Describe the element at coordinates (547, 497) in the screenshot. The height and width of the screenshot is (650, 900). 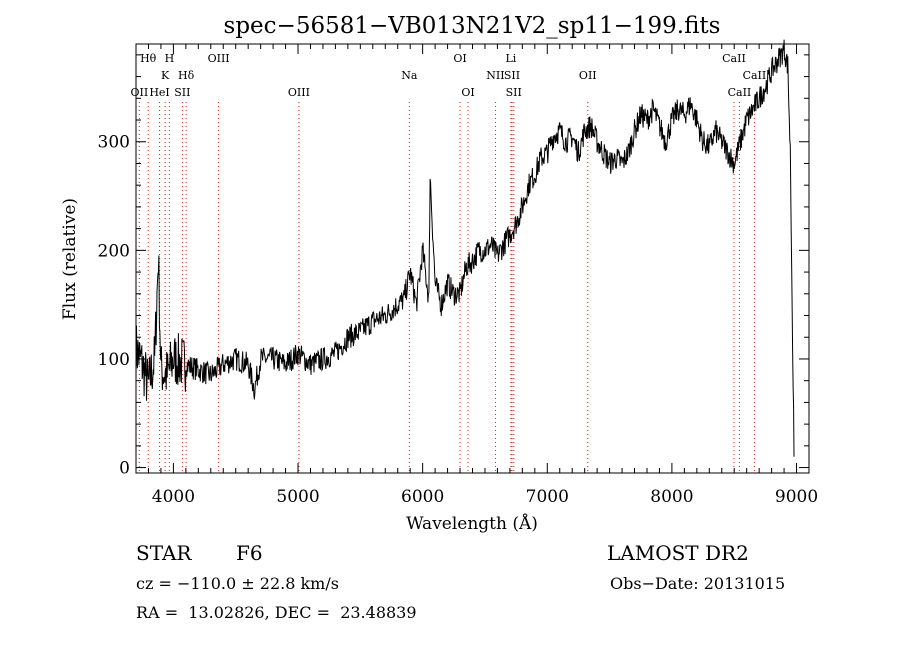
I see `x-tick-label-3: 7000` at that location.